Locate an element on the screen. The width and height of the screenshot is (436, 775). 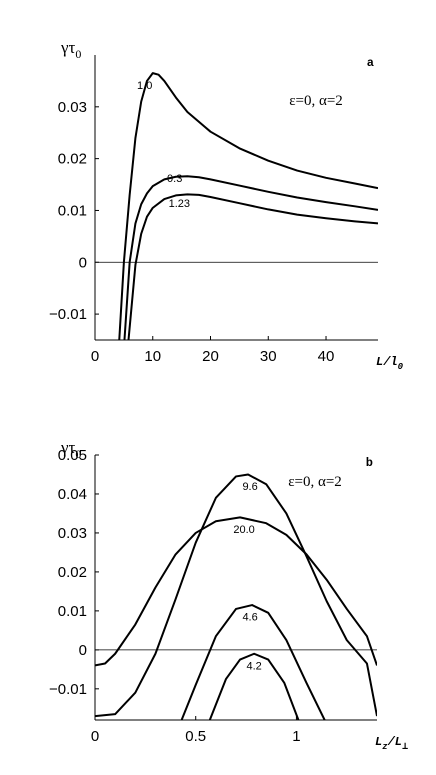
curve-label: 4.6 is located at coordinates (249, 618).